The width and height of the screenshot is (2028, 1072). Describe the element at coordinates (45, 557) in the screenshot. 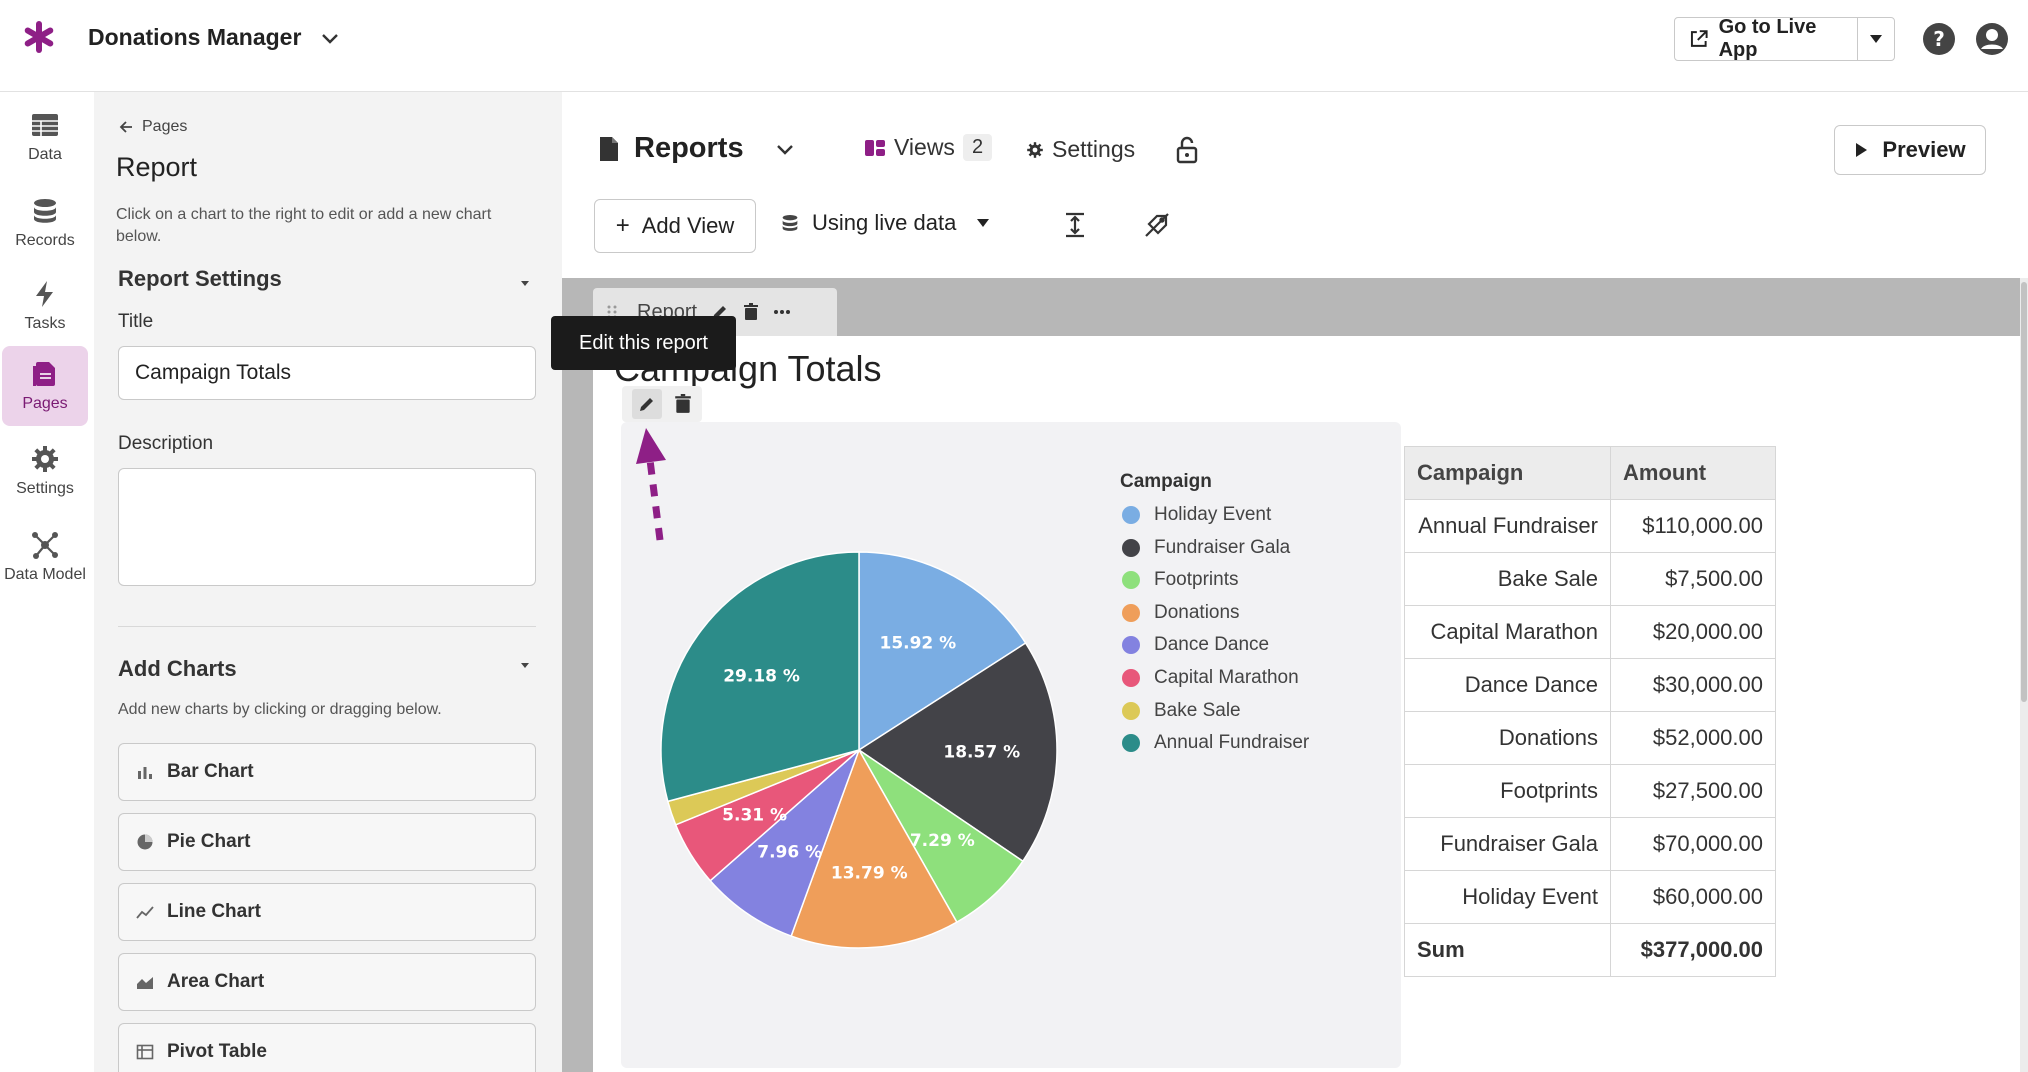

I see `rail-item-data-model: Data Model` at that location.